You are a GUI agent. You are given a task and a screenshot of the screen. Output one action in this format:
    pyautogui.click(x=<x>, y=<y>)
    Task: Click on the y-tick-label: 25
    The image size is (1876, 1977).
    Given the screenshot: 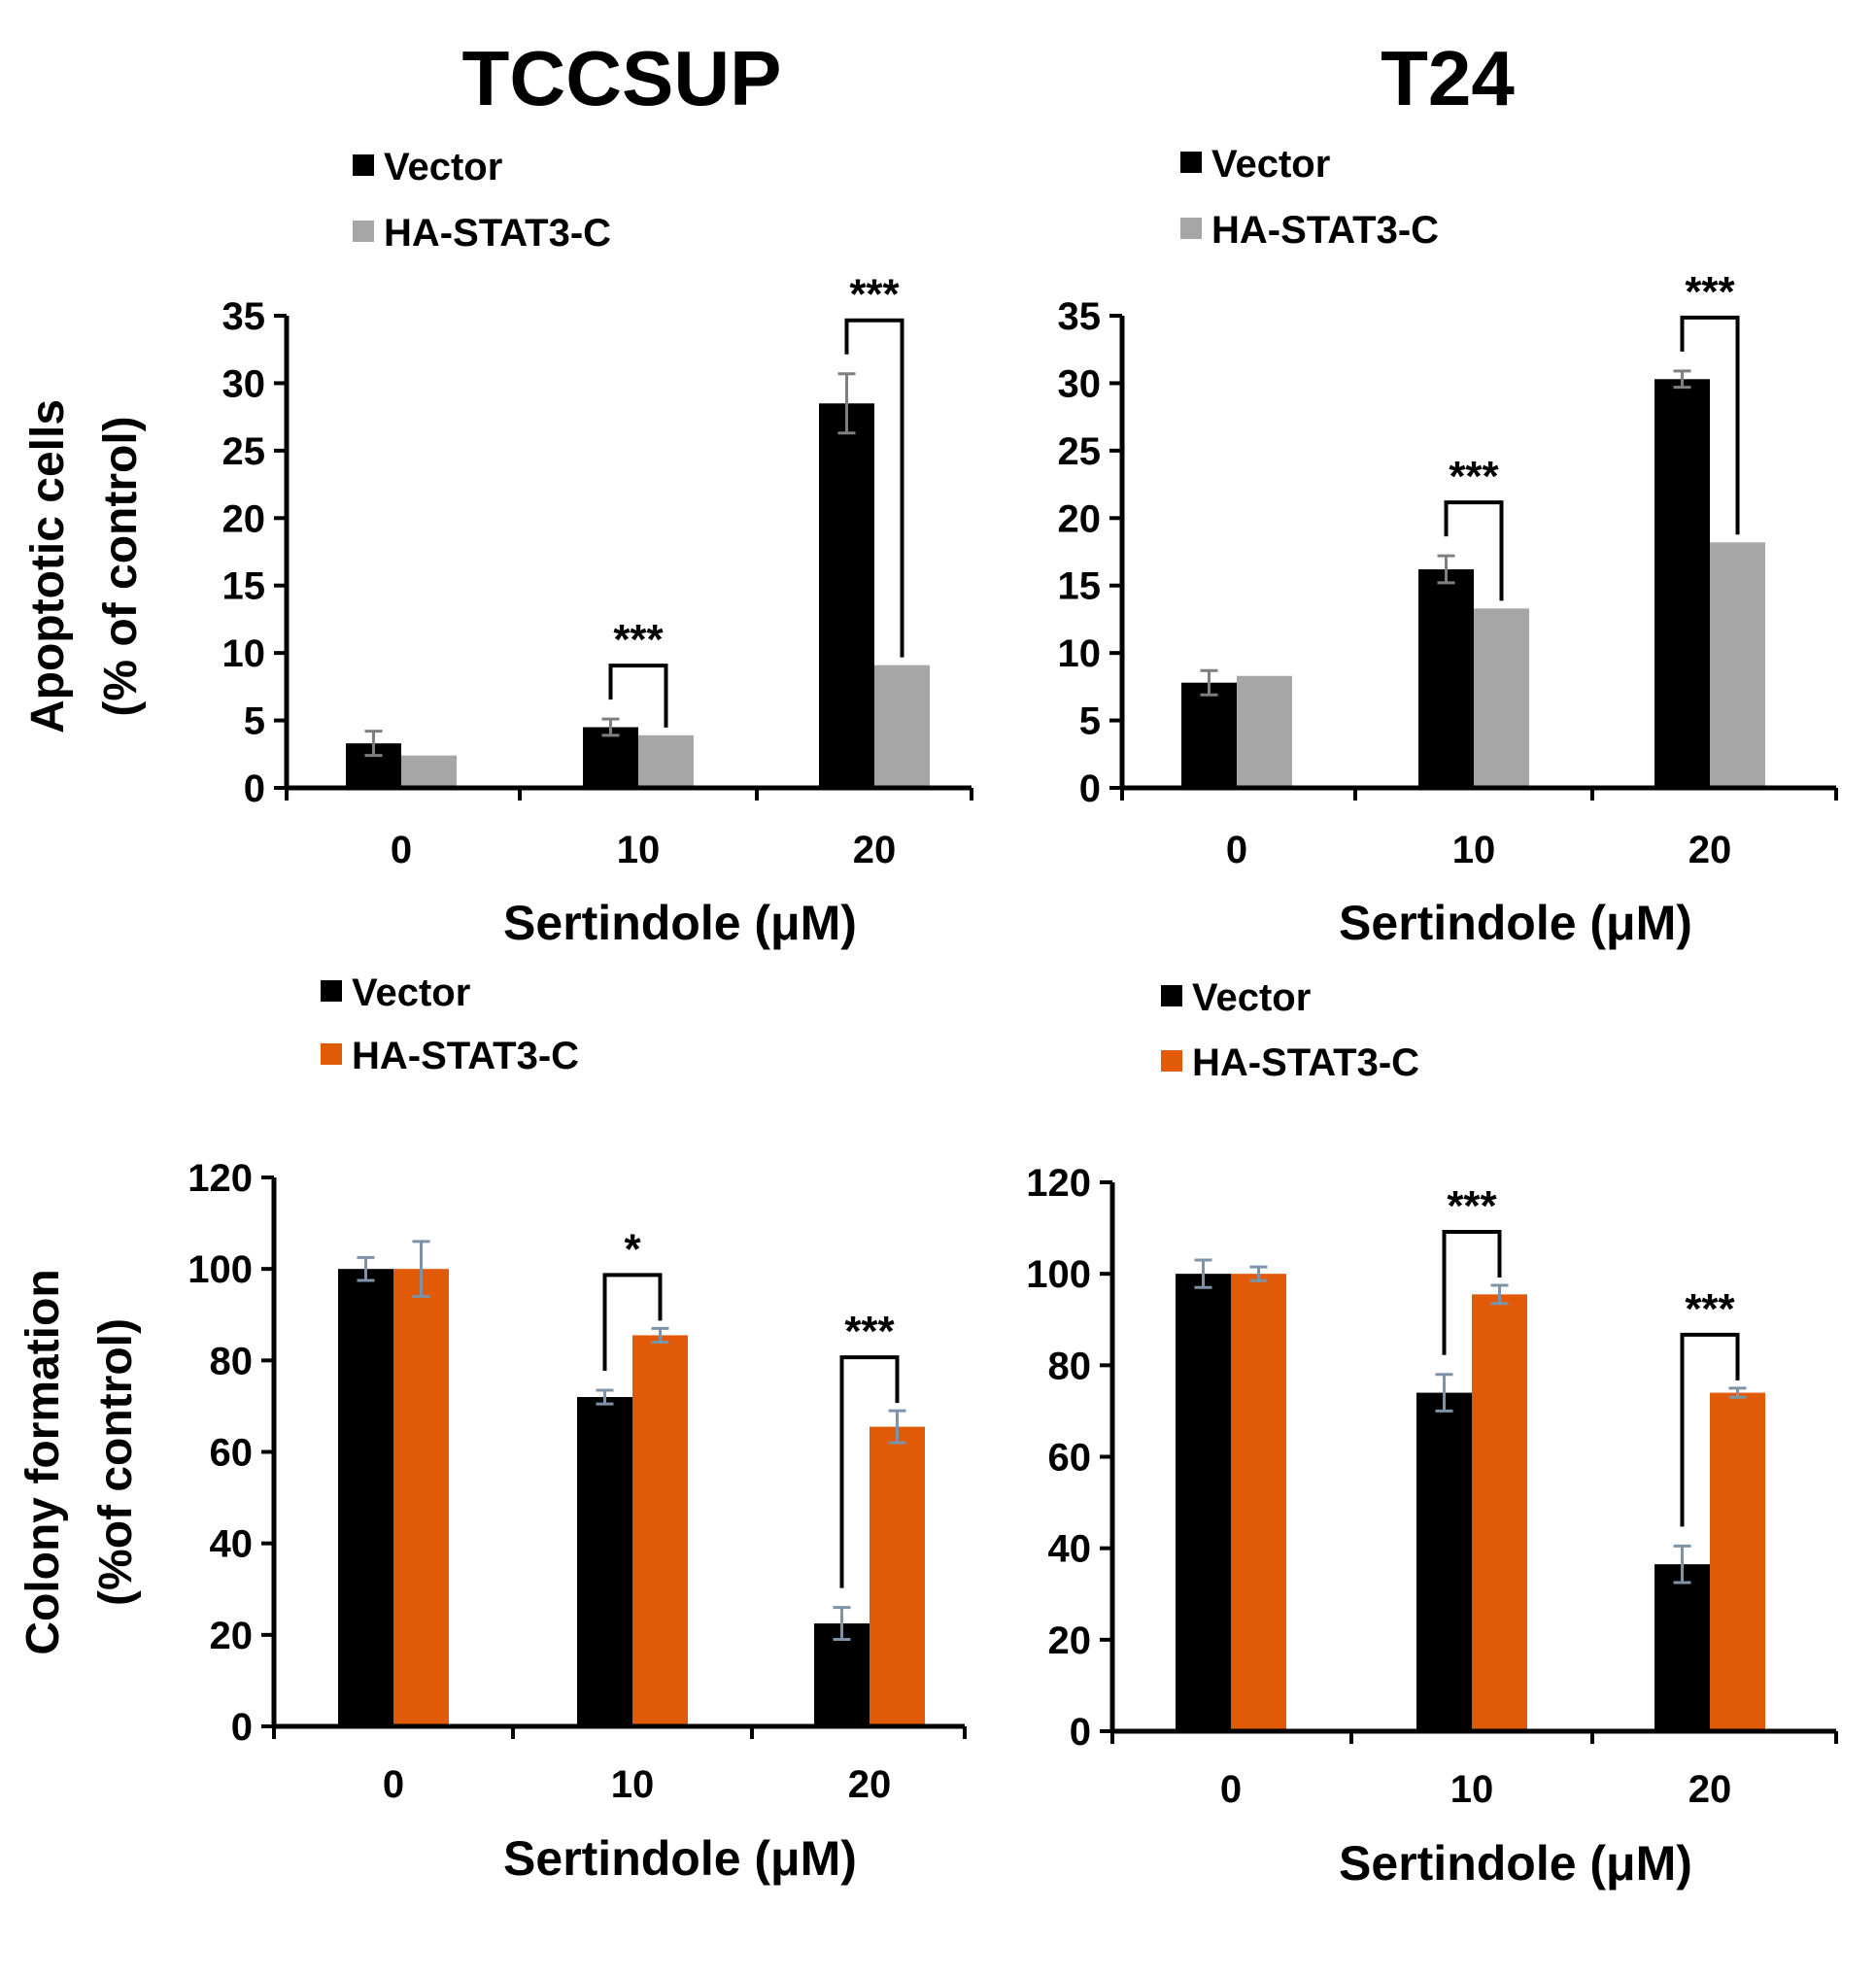 What is the action you would take?
    pyautogui.click(x=1080, y=451)
    